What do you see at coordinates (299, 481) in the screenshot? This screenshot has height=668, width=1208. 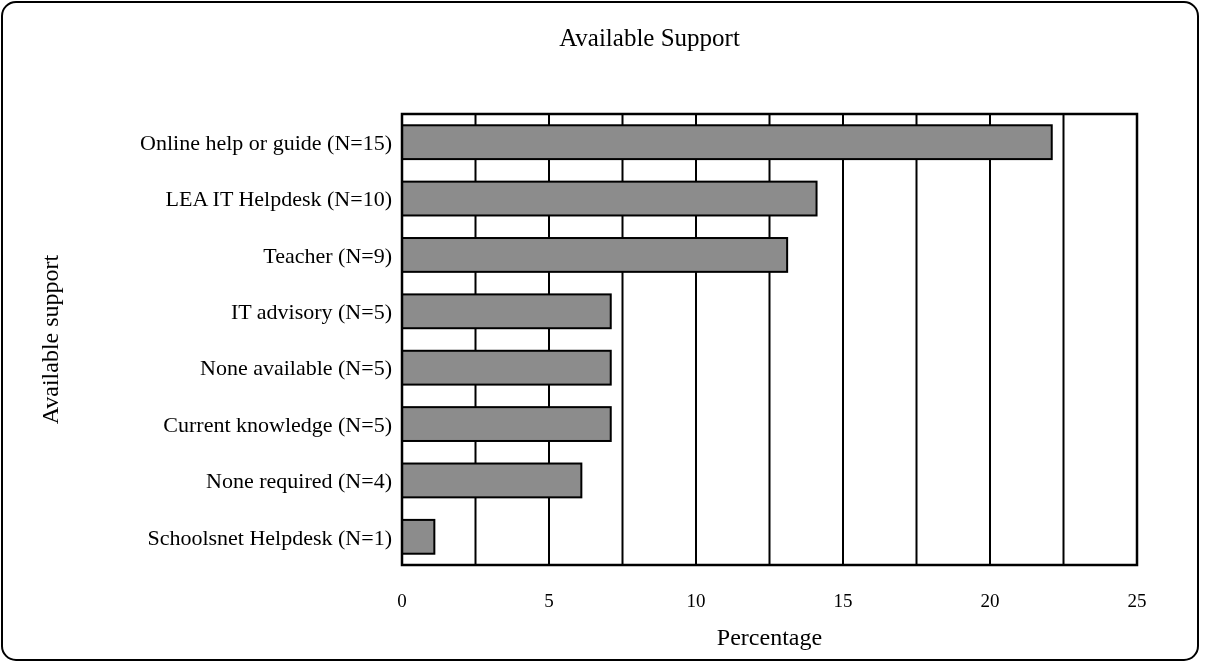 I see `y-tick-label: None required (N=4)` at bounding box center [299, 481].